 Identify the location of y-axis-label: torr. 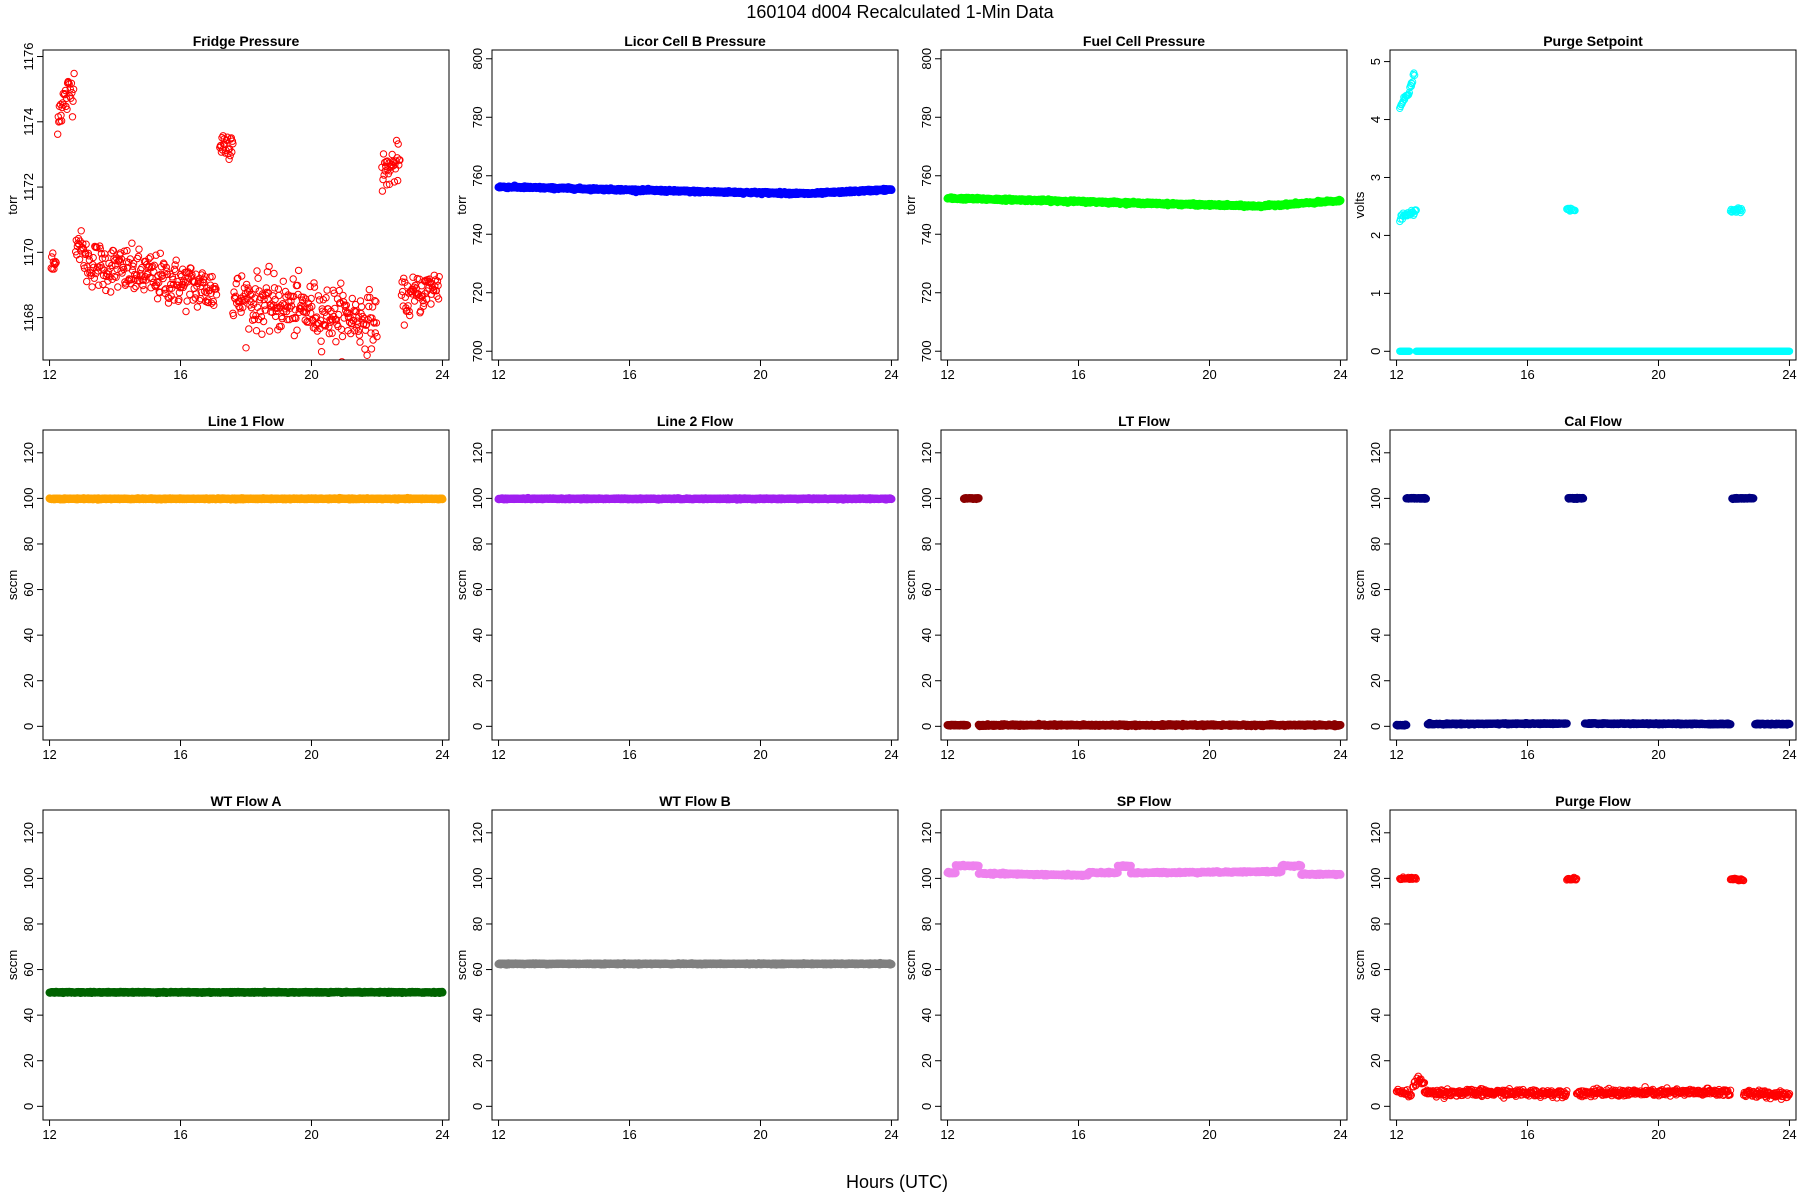
(12, 205).